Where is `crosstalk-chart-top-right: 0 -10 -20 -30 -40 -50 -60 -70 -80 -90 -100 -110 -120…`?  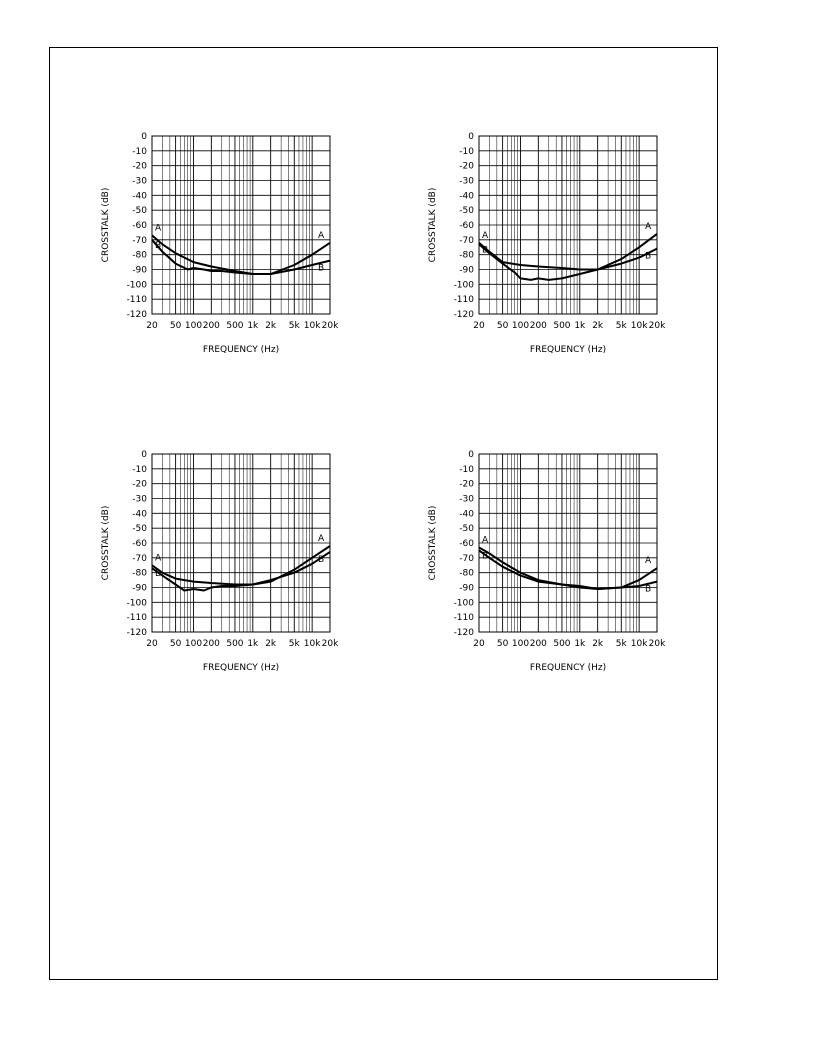 crosstalk-chart-top-right: 0 -10 -20 -30 -40 -50 -60 -70 -80 -90 -100 -110 -120… is located at coordinates (555, 253).